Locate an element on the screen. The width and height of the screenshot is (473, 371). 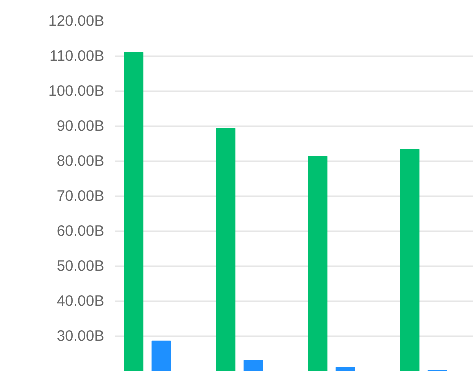
y-tick-label: 110.00B is located at coordinates (77, 56).